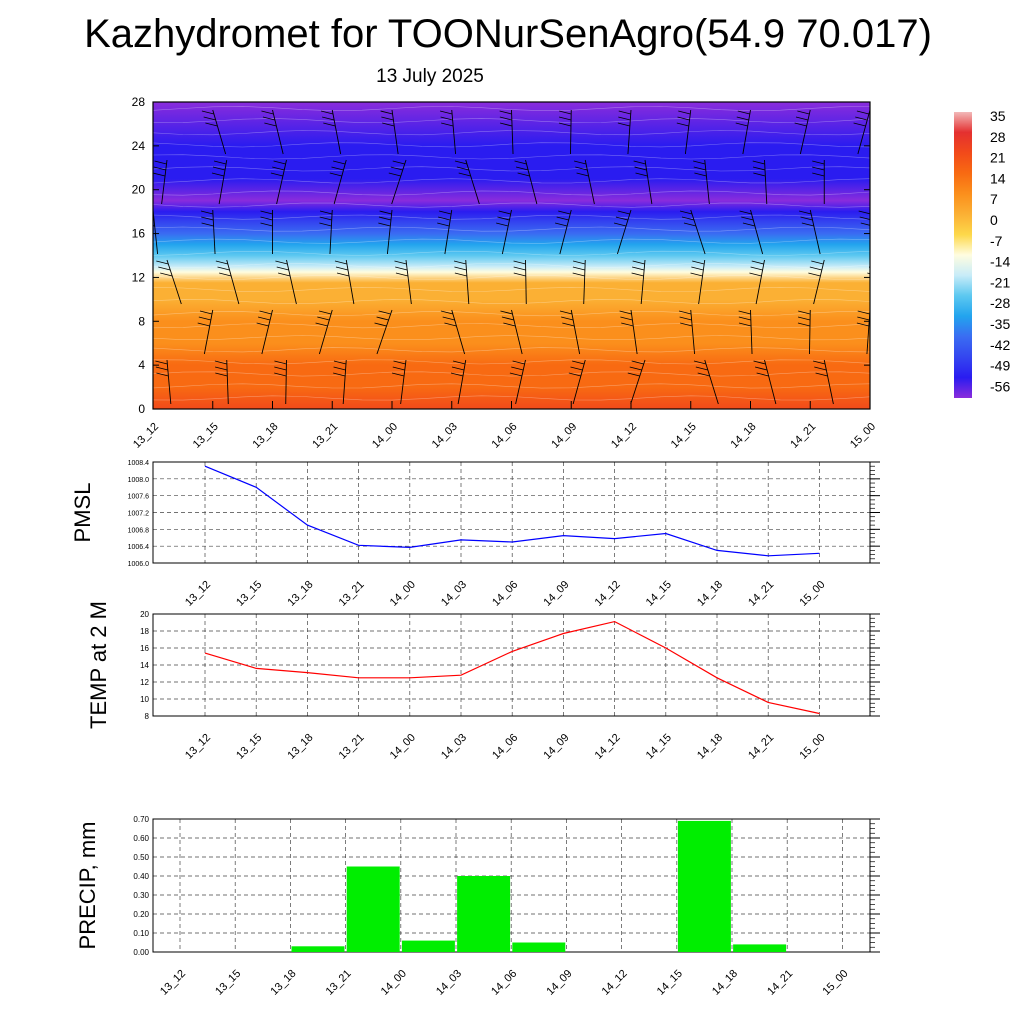 The width and height of the screenshot is (1024, 1024). I want to click on y-tick-label: 28, so click(139, 102).